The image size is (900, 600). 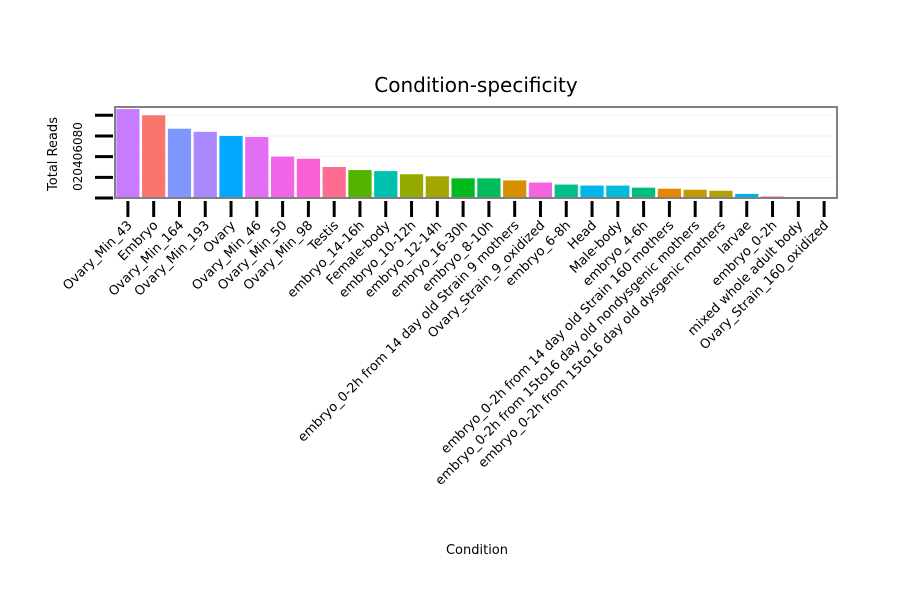 I want to click on chart-title: Condition-specificity, so click(x=476, y=85).